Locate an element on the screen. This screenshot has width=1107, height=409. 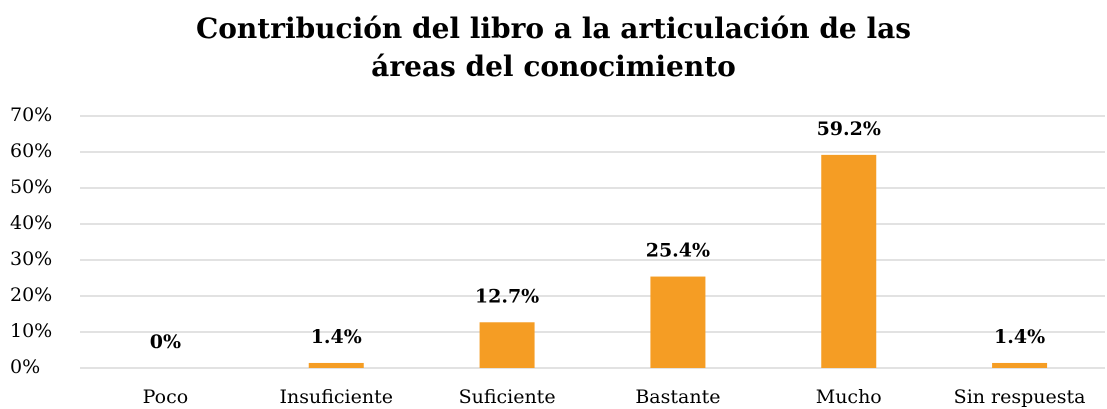
x-tick-label: Bastante is located at coordinates (677, 397).